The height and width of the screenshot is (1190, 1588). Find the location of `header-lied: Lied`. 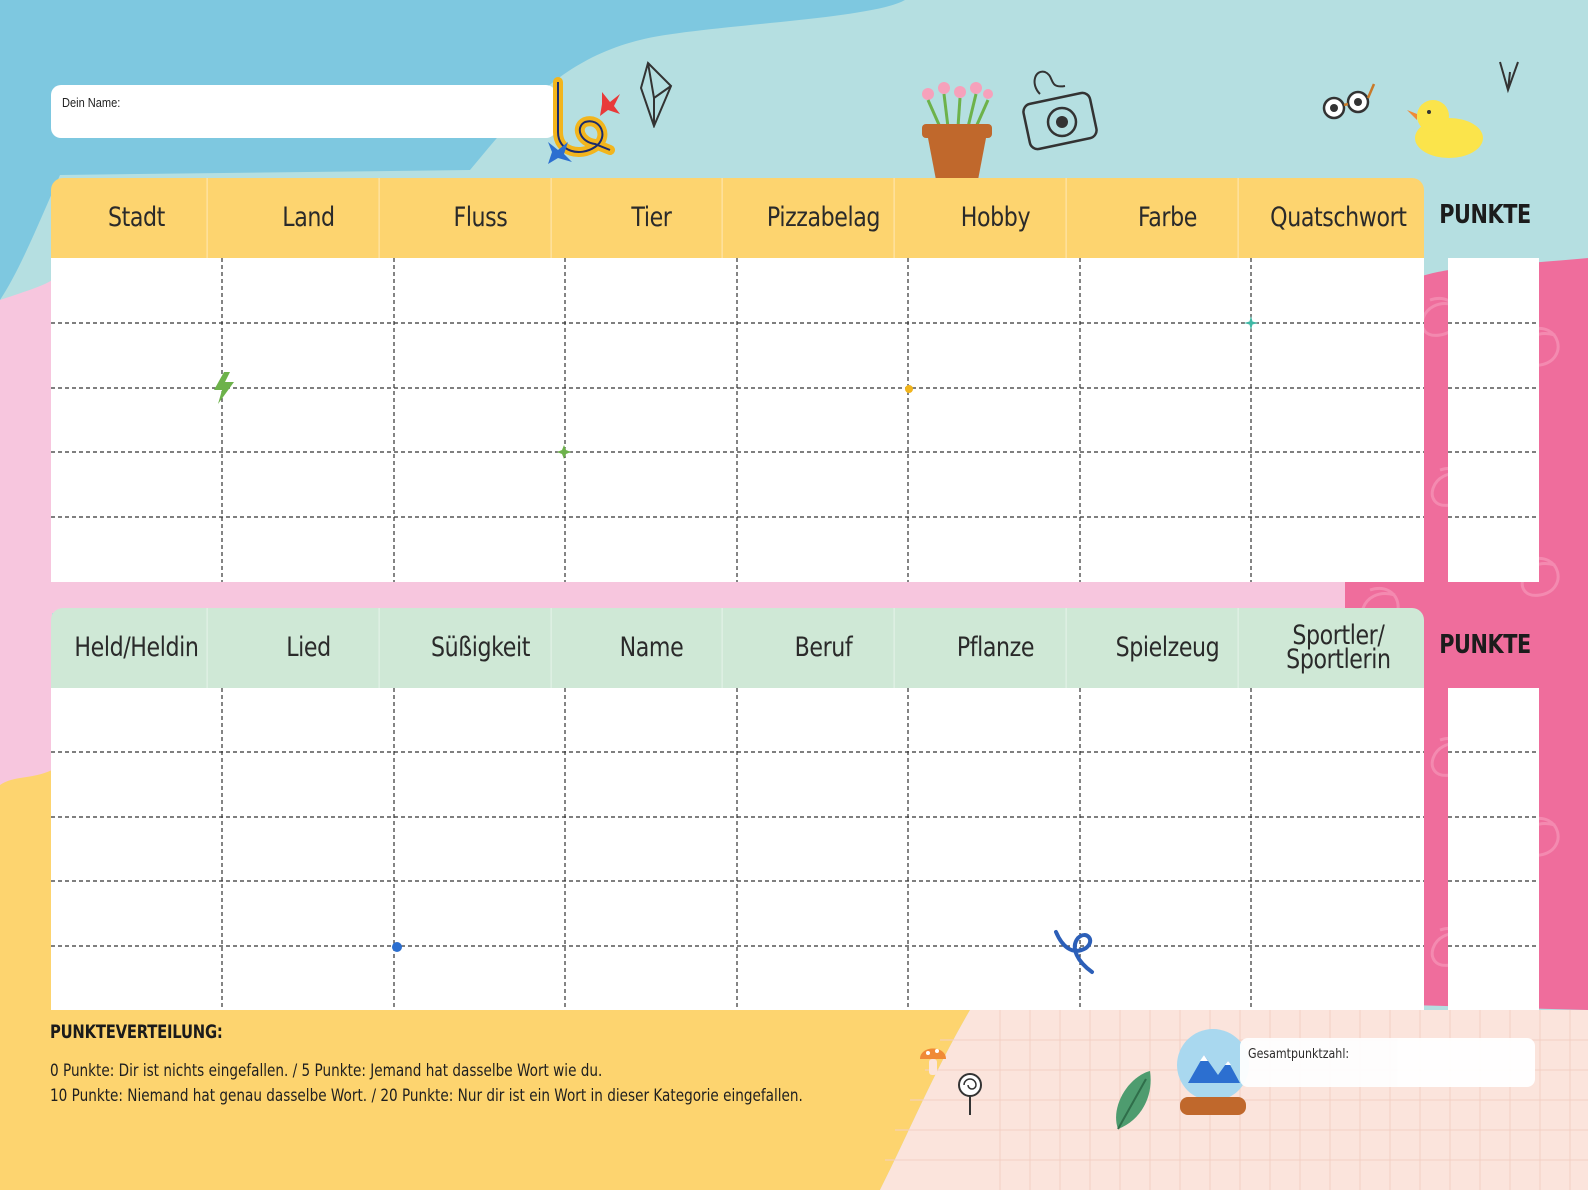

header-lied: Lied is located at coordinates (309, 648).